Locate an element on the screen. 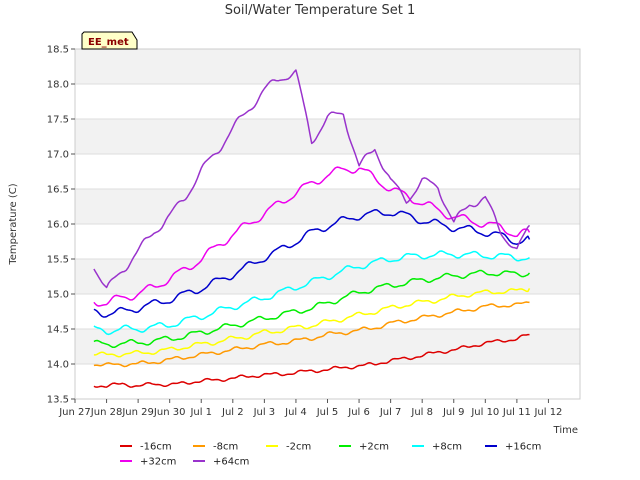 The image size is (640, 480). y-tick-label: 14.0 is located at coordinates (58, 365).